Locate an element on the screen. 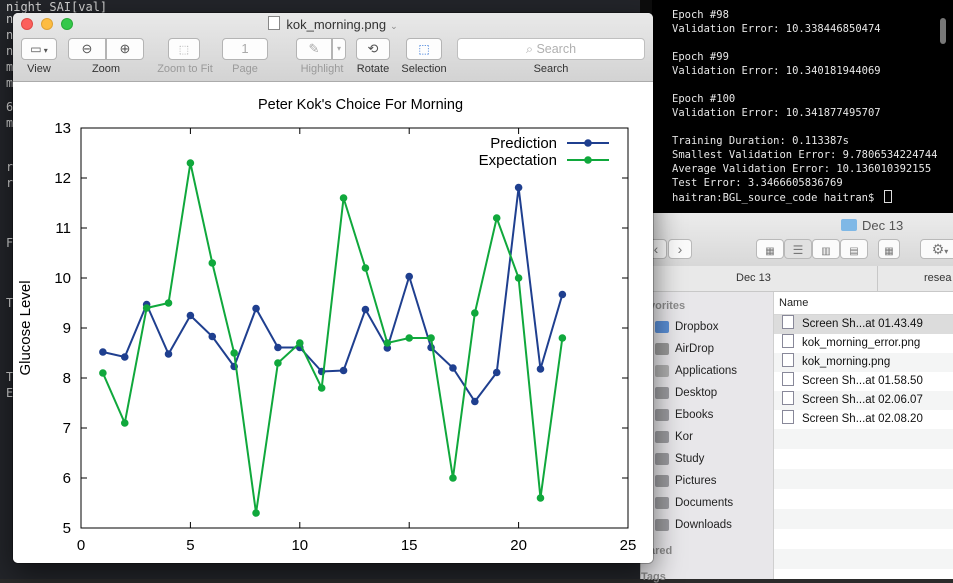 The width and height of the screenshot is (953, 583). legend-label-expectation: Expectation is located at coordinates (518, 160).